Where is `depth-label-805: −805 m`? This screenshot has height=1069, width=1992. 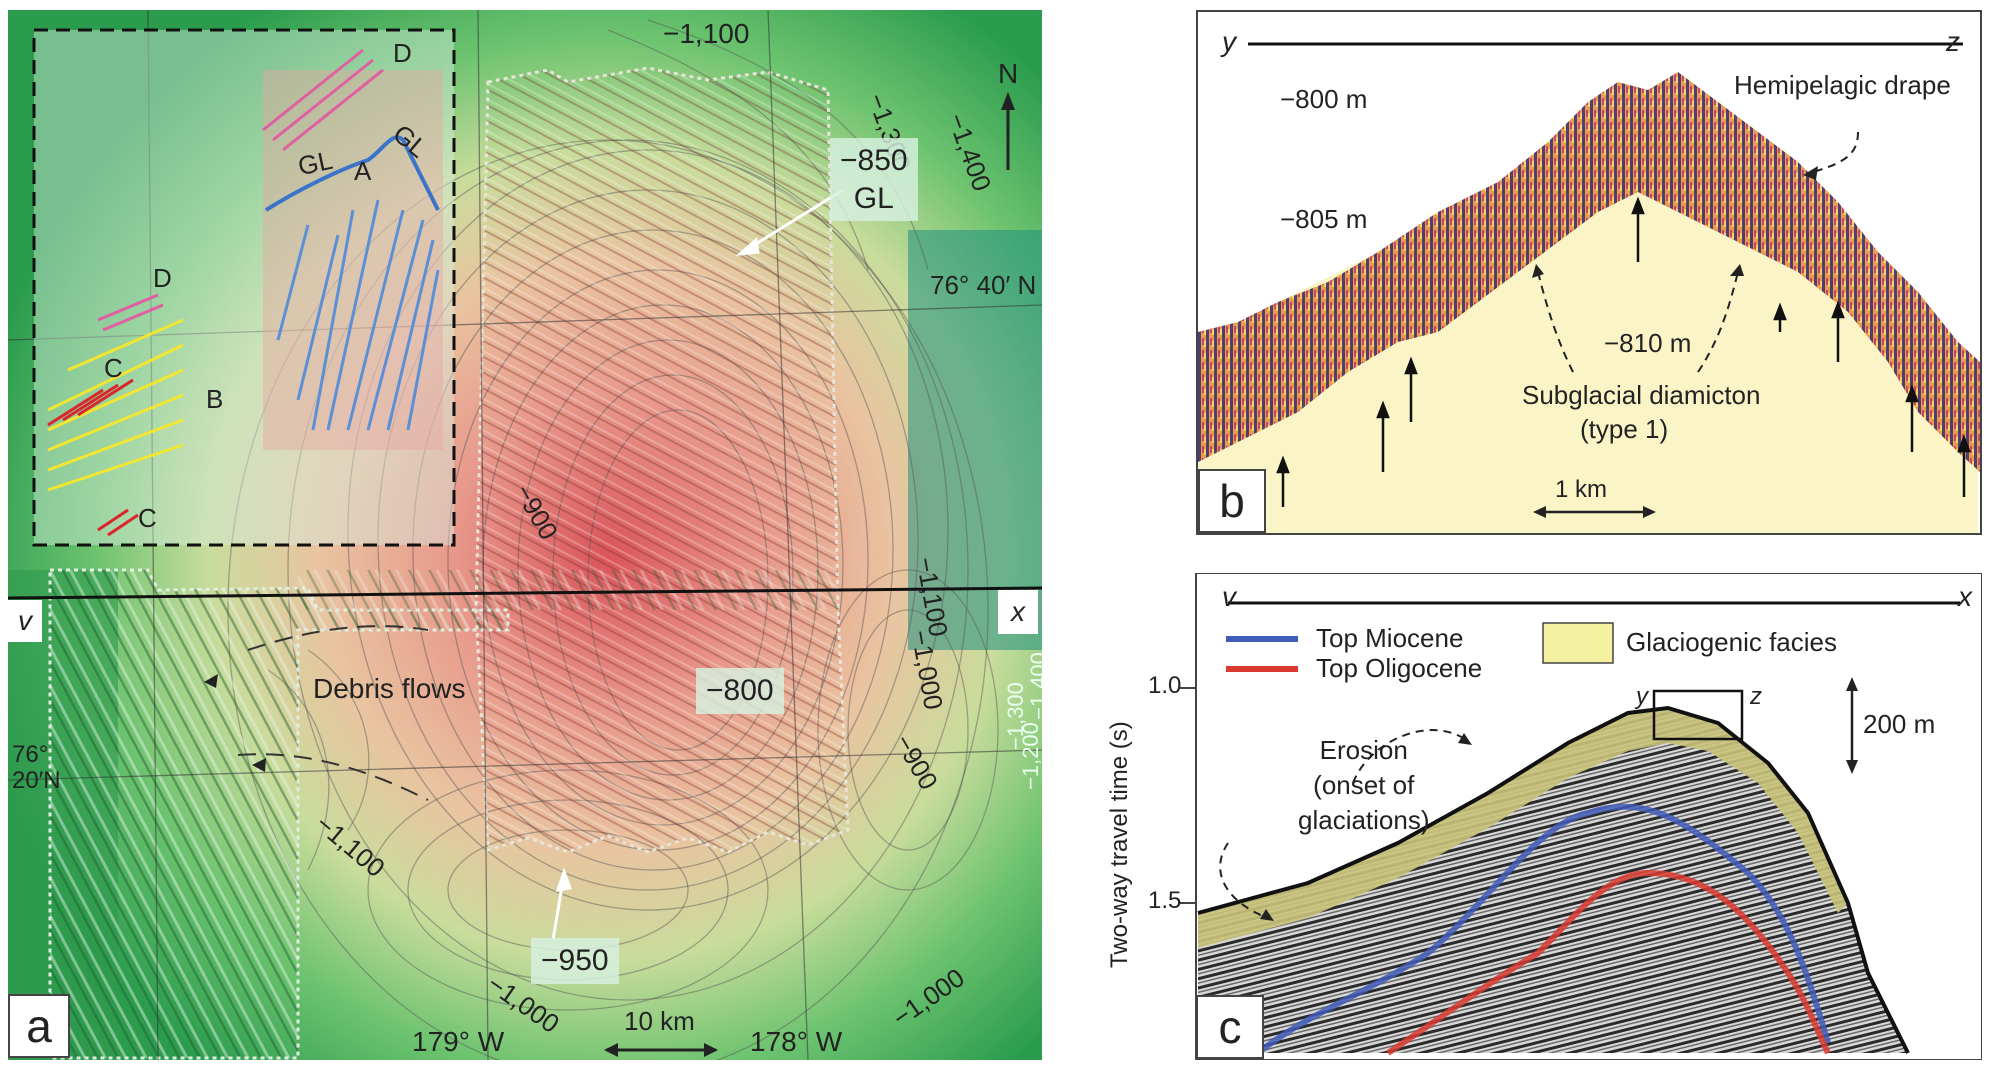
depth-label-805: −805 m is located at coordinates (1324, 219).